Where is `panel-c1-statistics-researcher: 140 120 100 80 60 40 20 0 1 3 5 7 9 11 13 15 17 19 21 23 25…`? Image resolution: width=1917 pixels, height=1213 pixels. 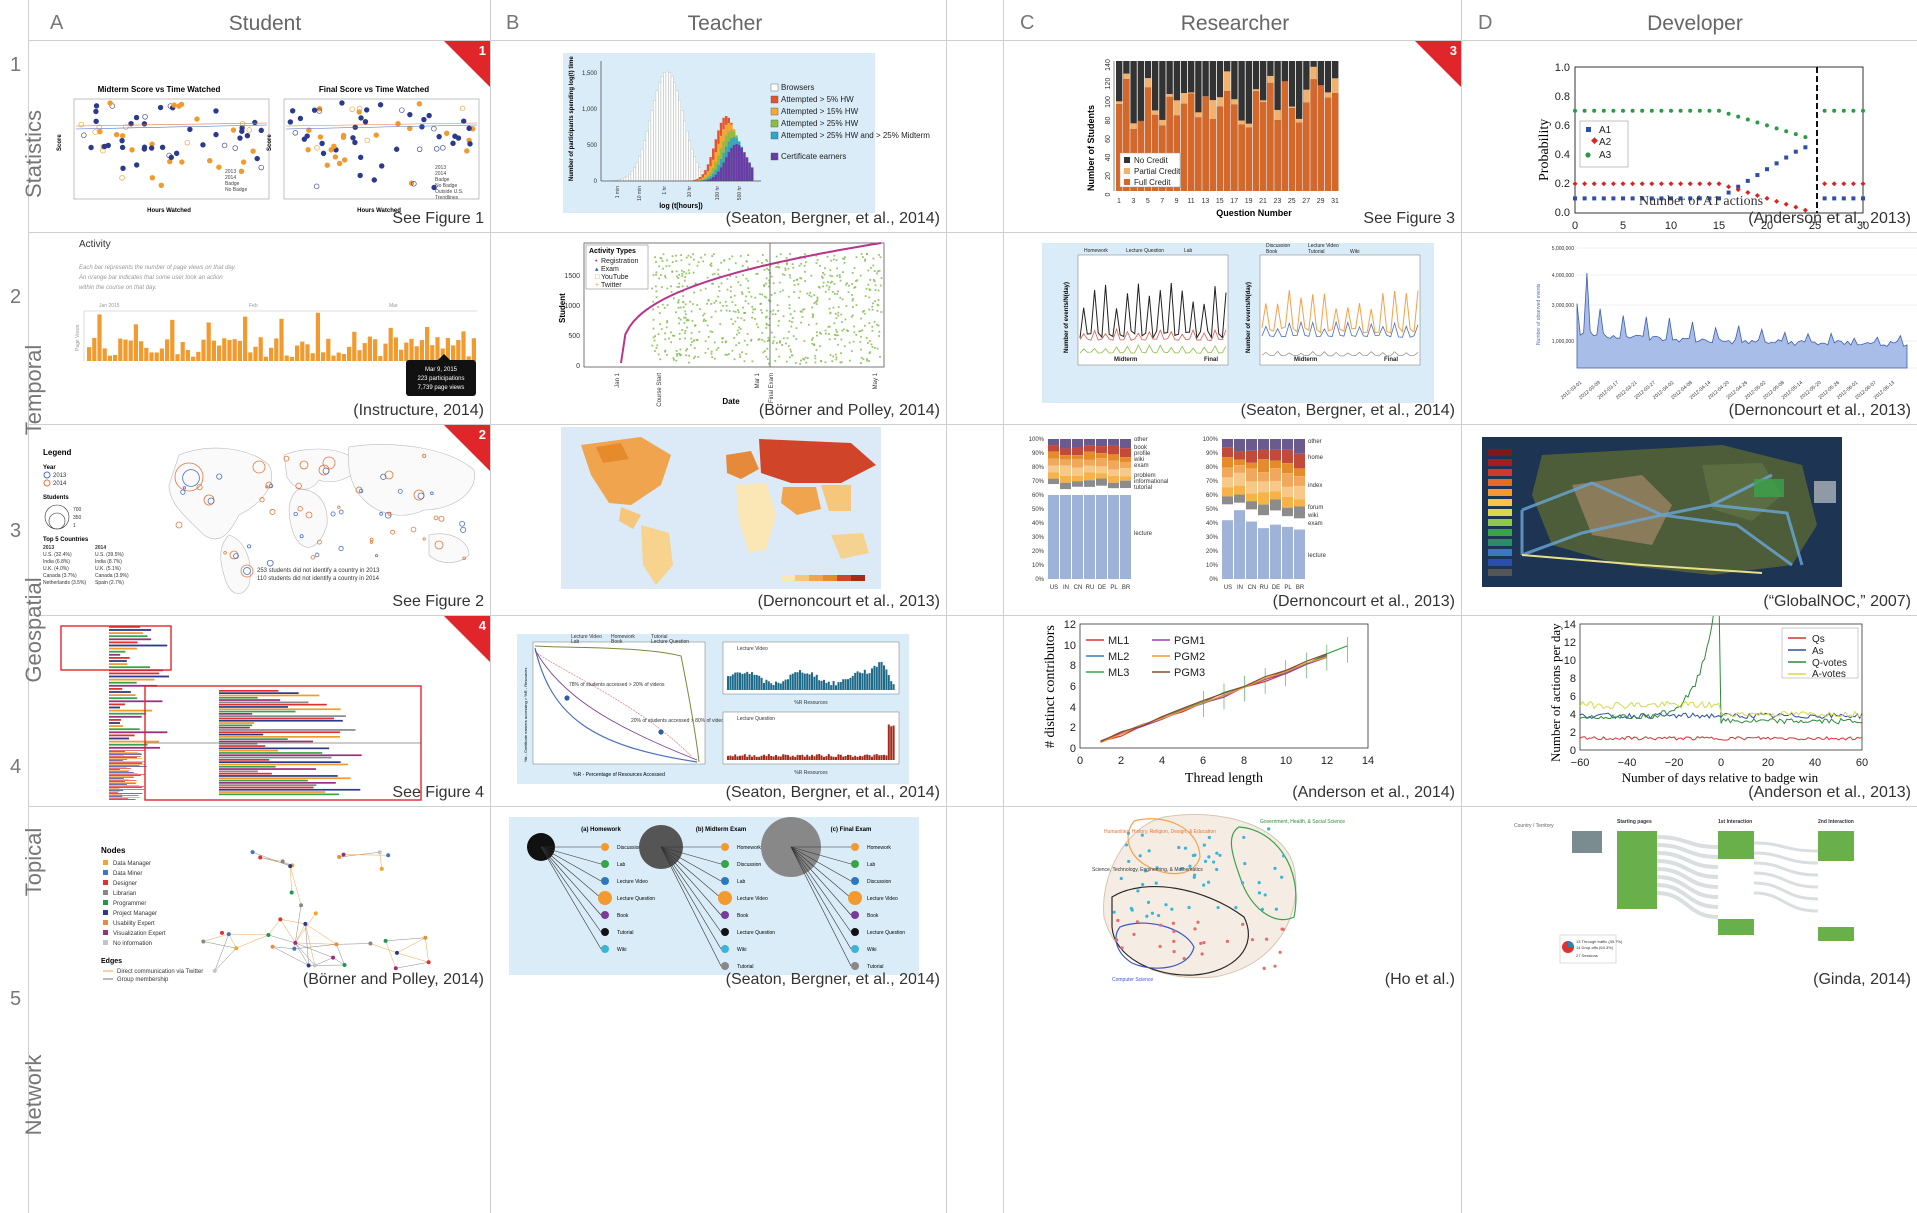
panel-c1-statistics-researcher: 140 120 100 80 60 40 20 0 1 3 5 7 9 11 13 15 17 19 21 23 25… is located at coordinates (1232, 136).